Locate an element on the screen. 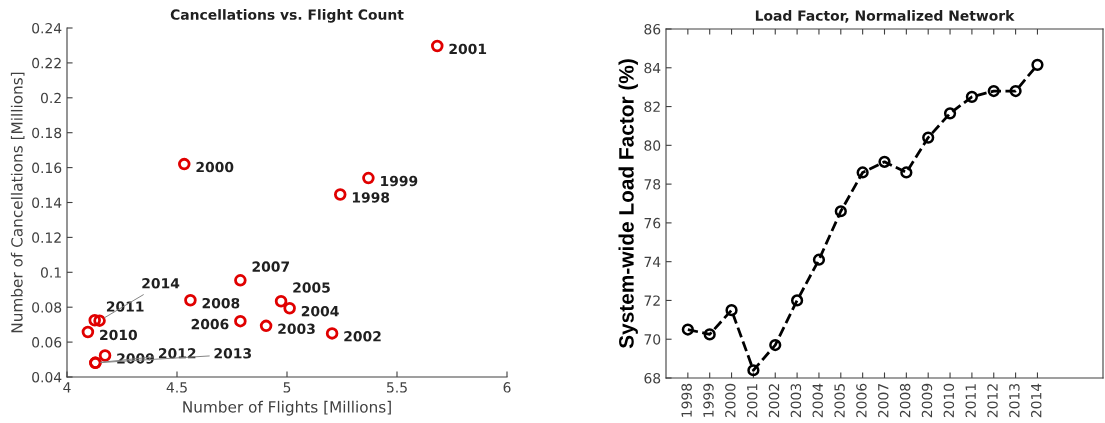 The image size is (1105, 423). annotation: 2004 is located at coordinates (320, 311).